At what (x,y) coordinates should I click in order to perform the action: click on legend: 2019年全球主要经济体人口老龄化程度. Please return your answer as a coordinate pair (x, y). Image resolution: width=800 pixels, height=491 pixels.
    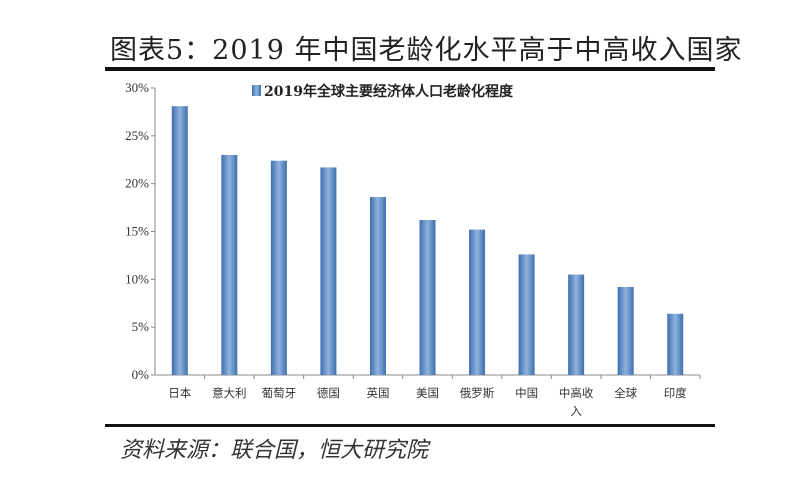
    Looking at the image, I should click on (383, 91).